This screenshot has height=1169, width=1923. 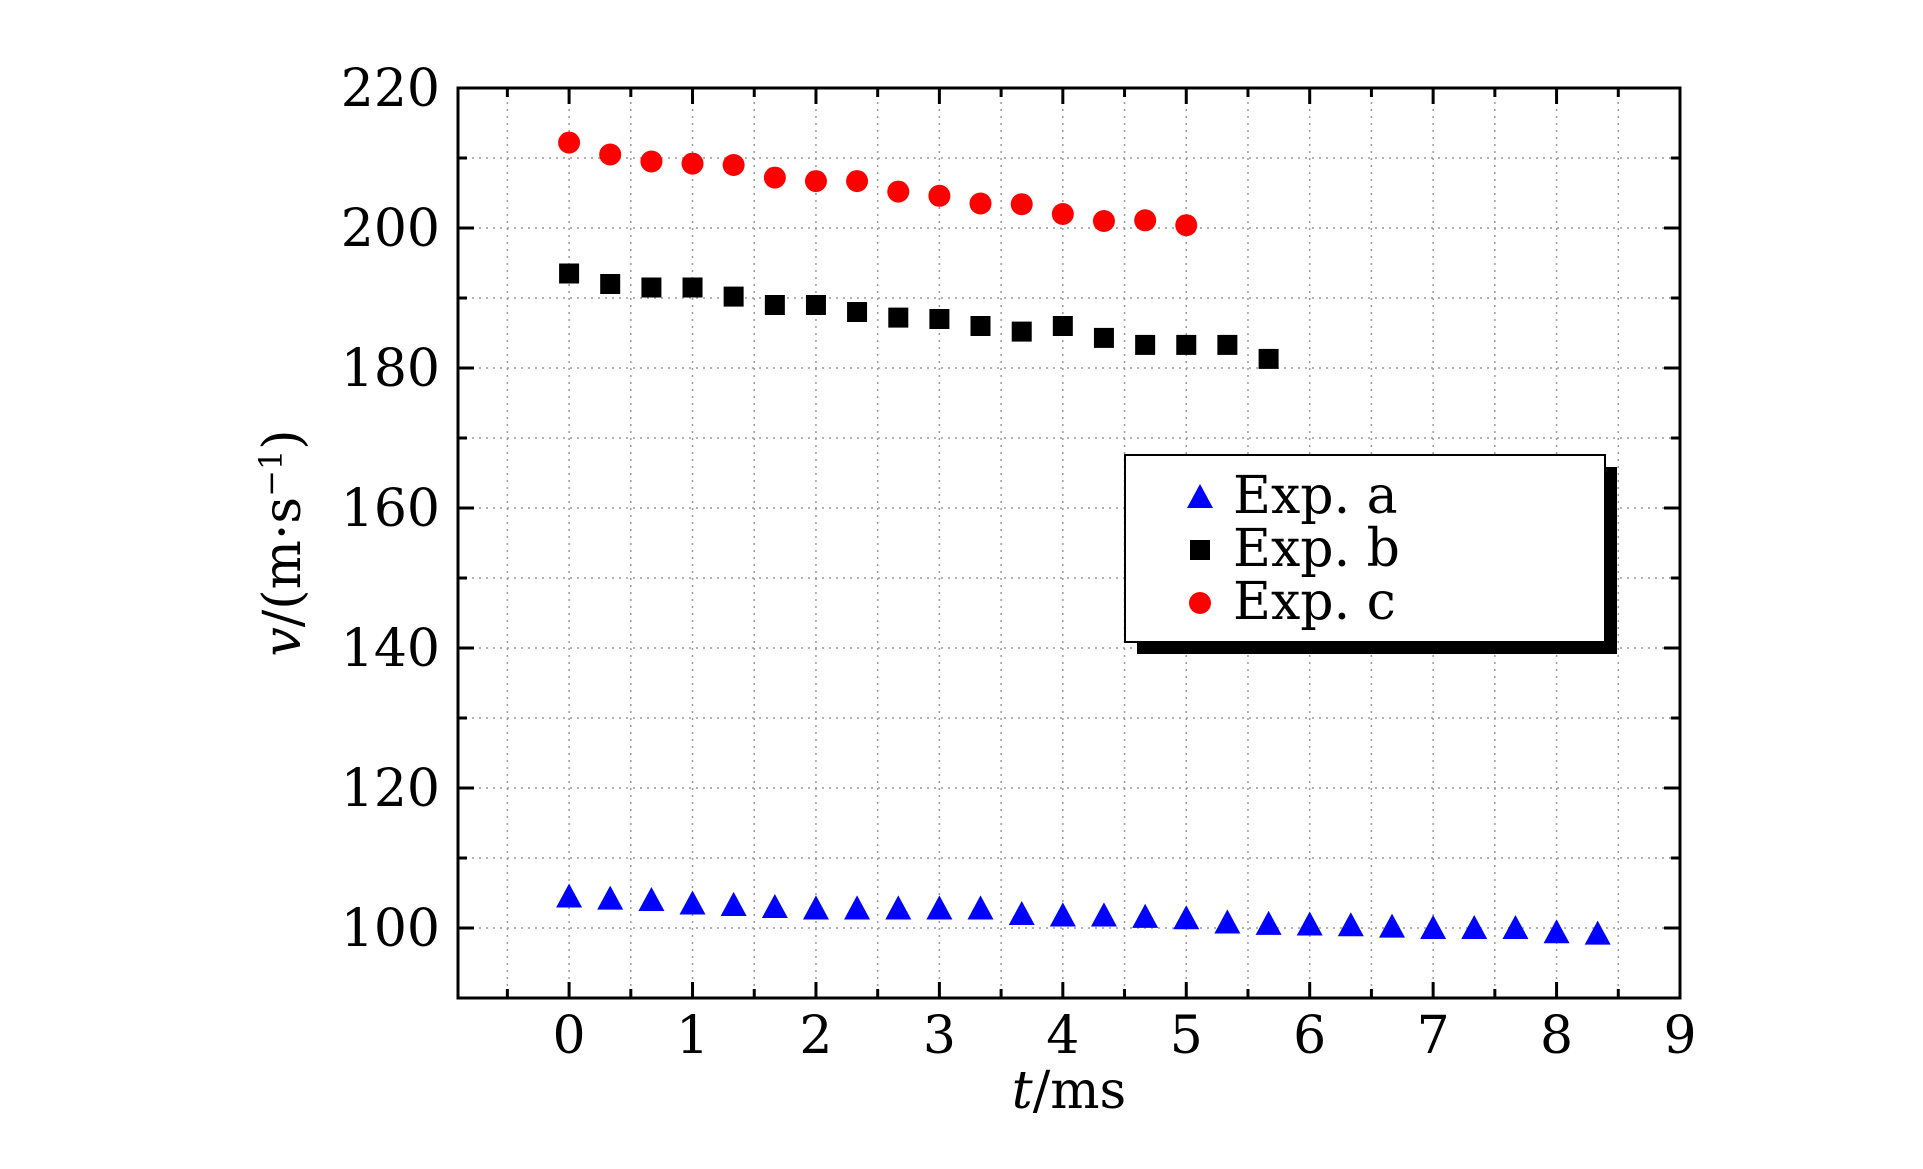 I want to click on y-tick-label: 200, so click(x=390, y=229).